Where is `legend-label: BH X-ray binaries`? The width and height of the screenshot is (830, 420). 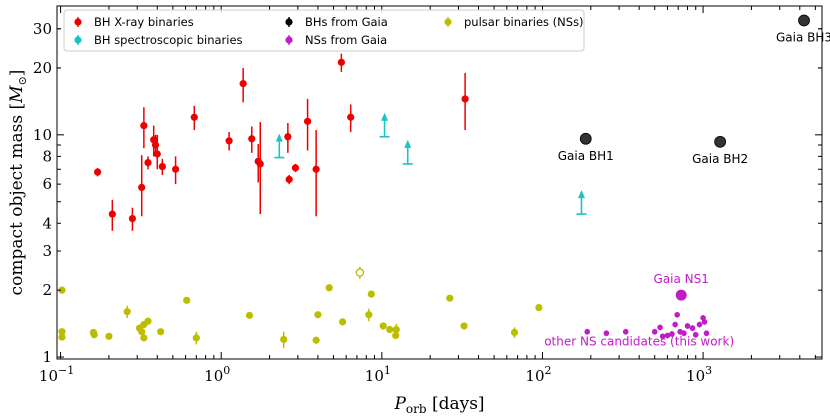
legend-label: BH X-ray binaries is located at coordinates (144, 22).